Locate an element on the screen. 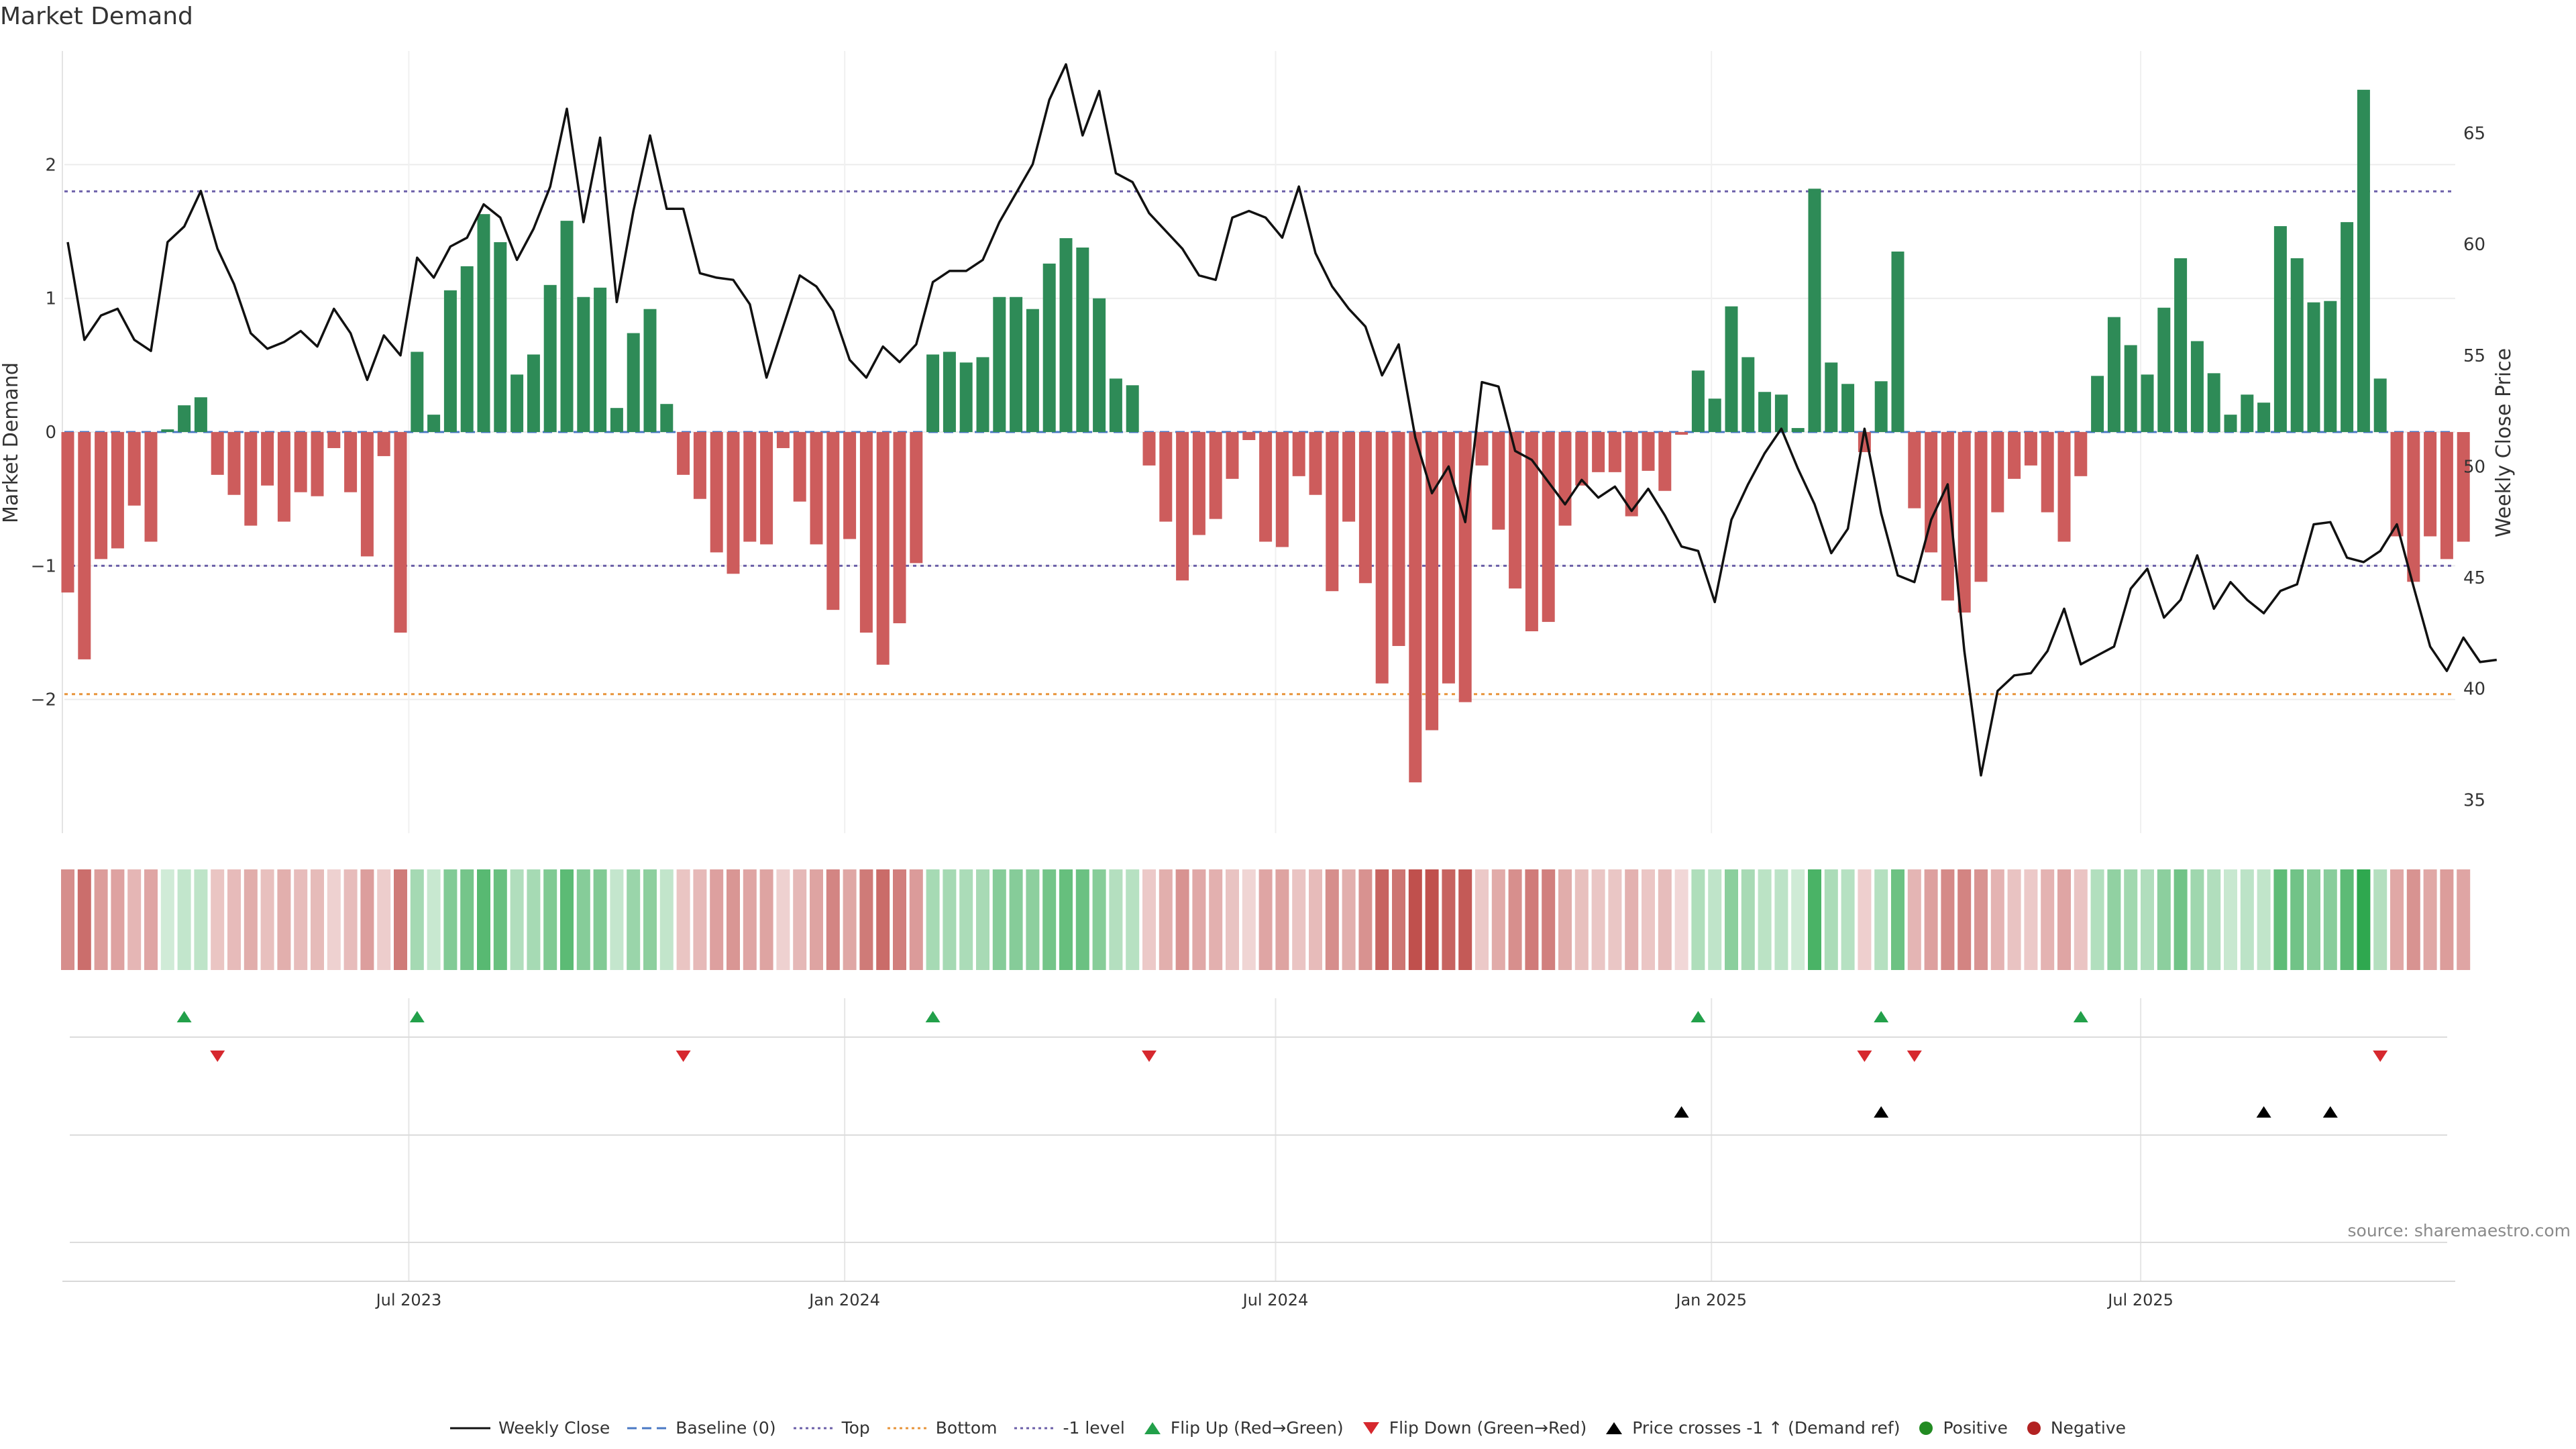  legend-minus-one: -1 level is located at coordinates (1069, 1428).